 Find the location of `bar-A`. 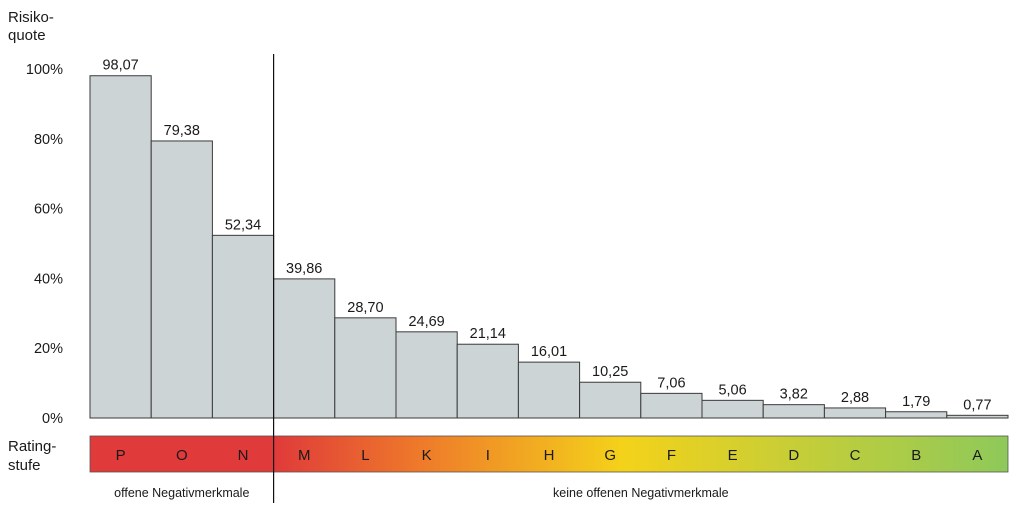

bar-A is located at coordinates (977, 416).